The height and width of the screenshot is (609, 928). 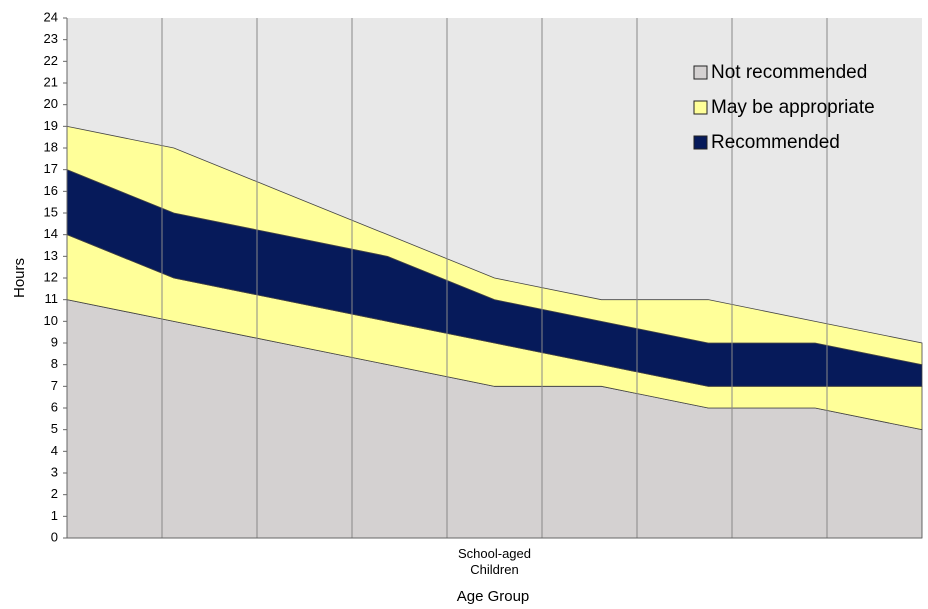 I want to click on y-tick-label: 23, so click(x=51, y=38).